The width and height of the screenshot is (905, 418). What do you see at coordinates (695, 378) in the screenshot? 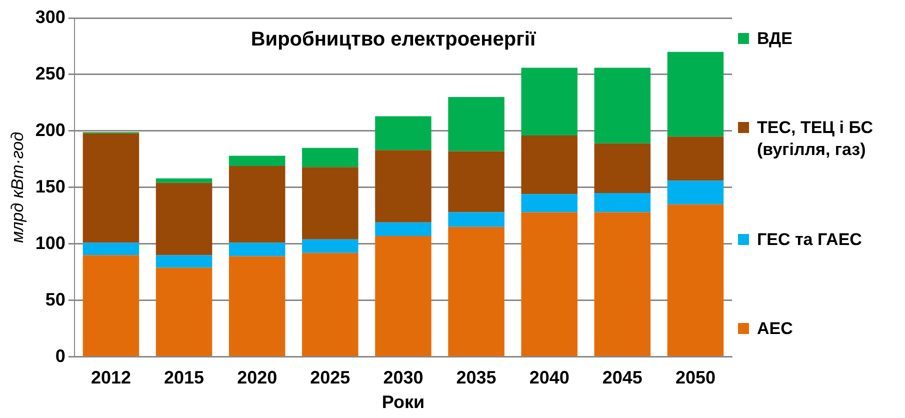
I see `x-tick-label: 2050` at bounding box center [695, 378].